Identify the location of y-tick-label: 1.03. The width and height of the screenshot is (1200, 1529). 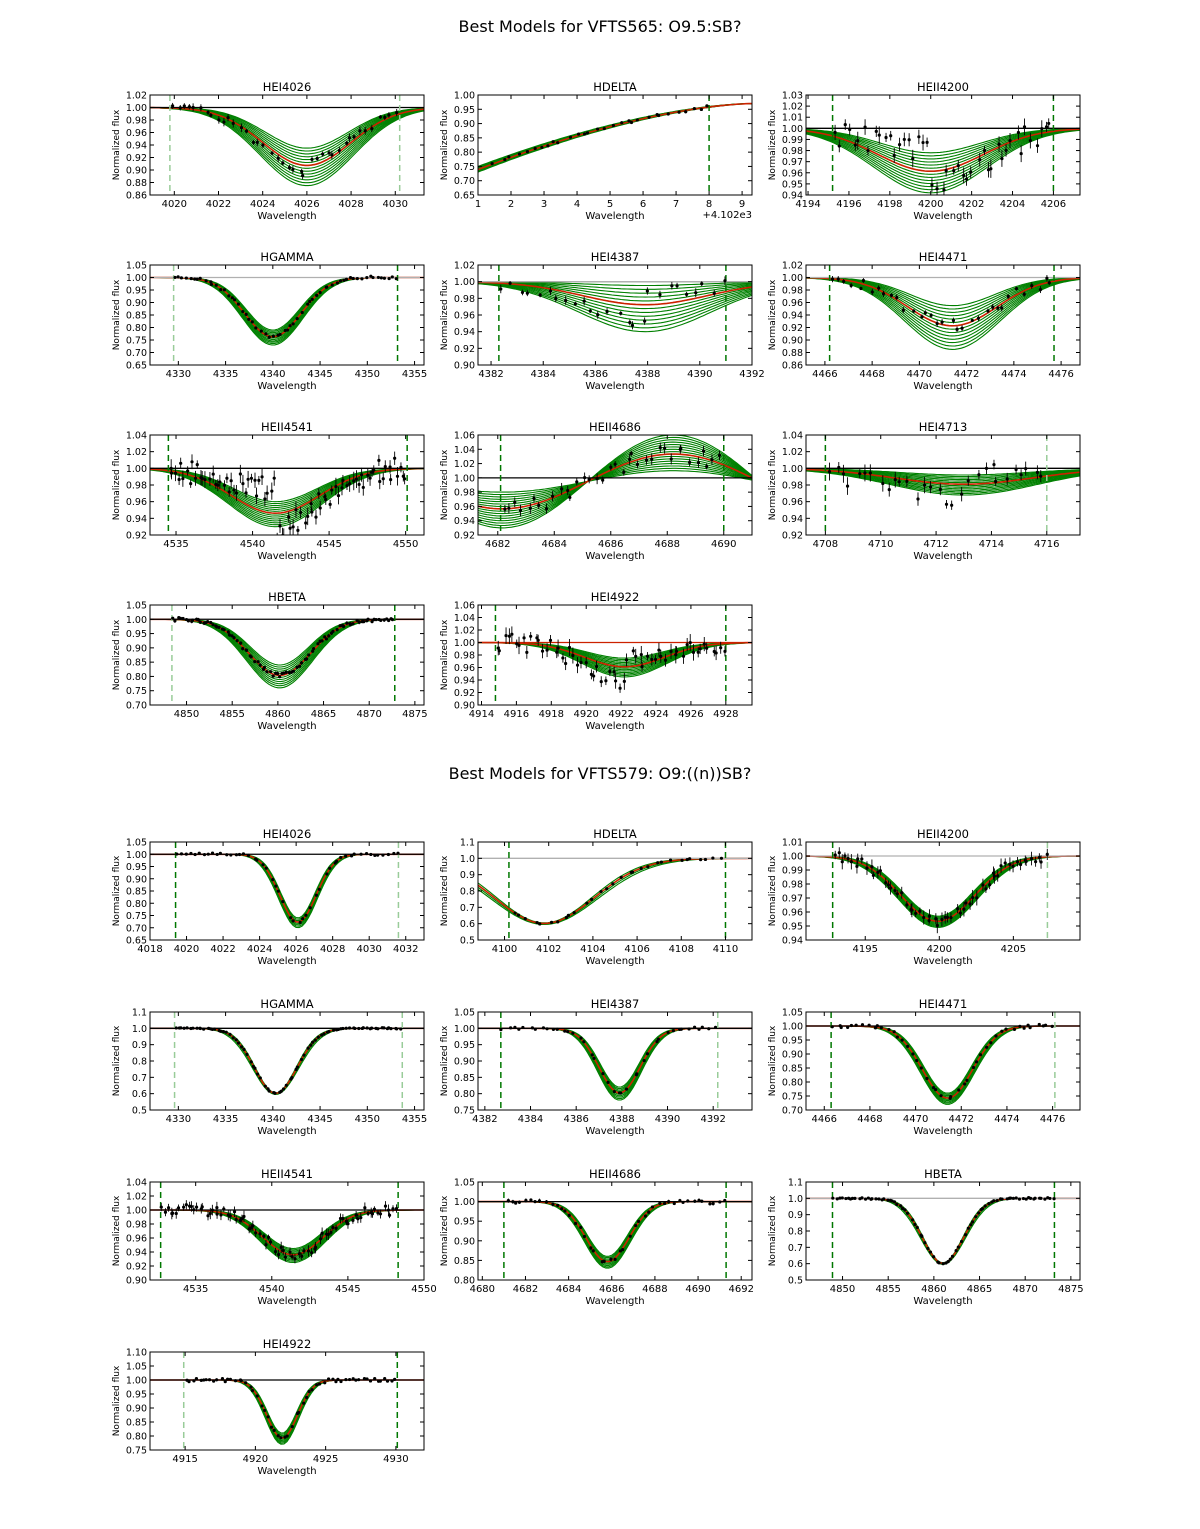
(792, 96).